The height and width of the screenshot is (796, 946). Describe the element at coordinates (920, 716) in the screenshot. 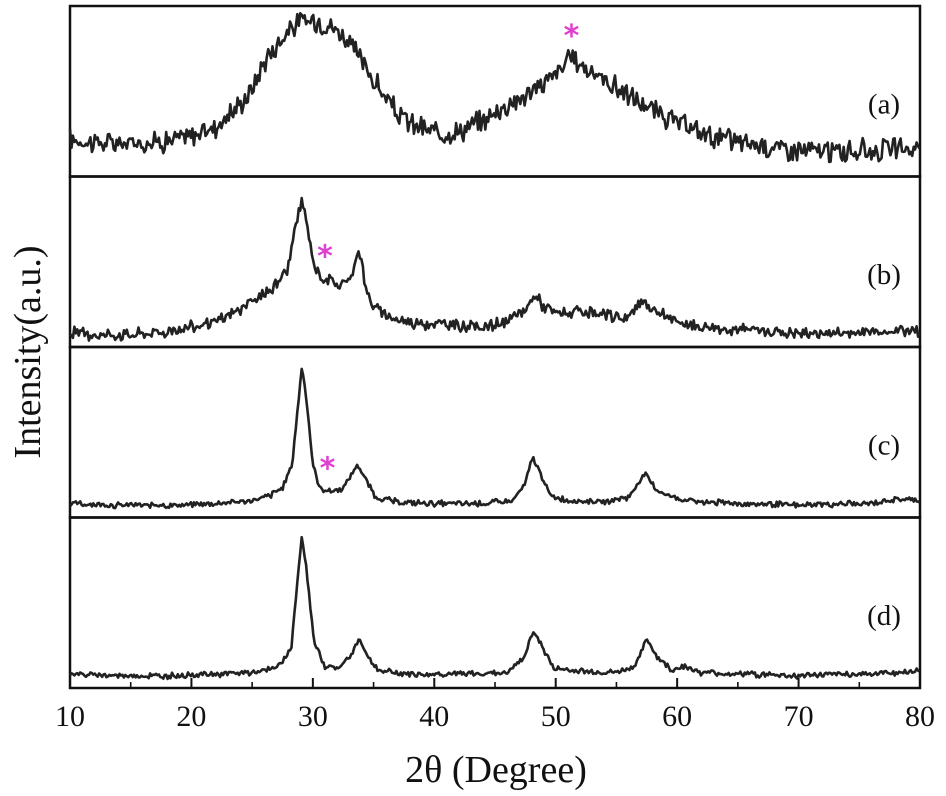

I see `x-tick-label: 80` at that location.